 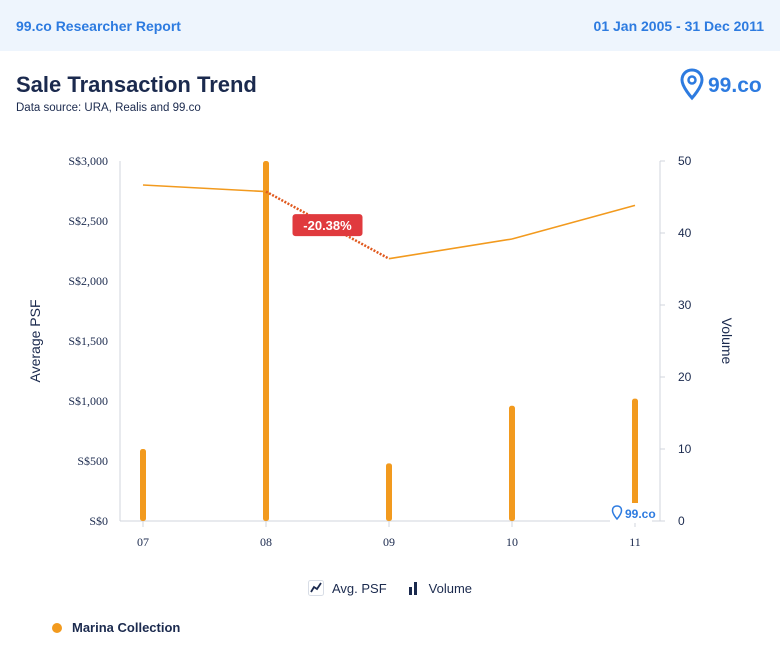 I want to click on y-tick-label-left: S$500, so click(x=92, y=461).